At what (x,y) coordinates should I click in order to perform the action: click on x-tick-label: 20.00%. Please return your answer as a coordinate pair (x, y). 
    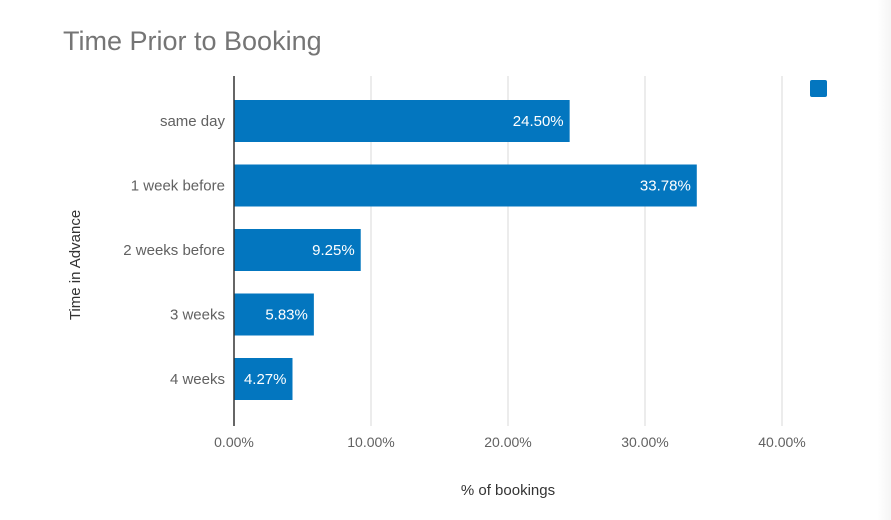
    Looking at the image, I should click on (507, 442).